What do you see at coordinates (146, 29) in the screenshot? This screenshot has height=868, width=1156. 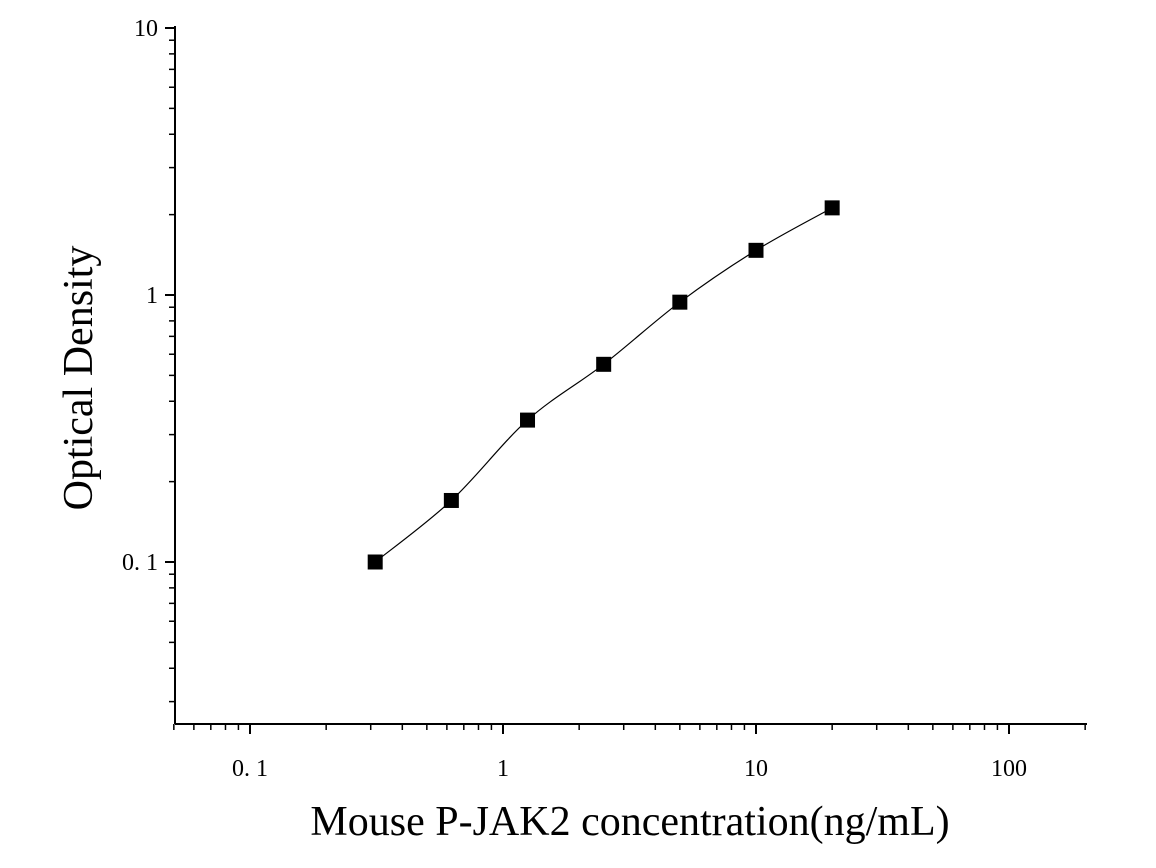 I see `y-tick-label: 10` at bounding box center [146, 29].